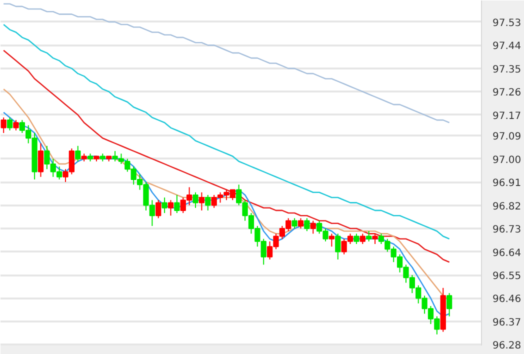 The image size is (524, 354). Describe the element at coordinates (507, 137) in the screenshot. I see `y-tick-label: 97.09` at that location.